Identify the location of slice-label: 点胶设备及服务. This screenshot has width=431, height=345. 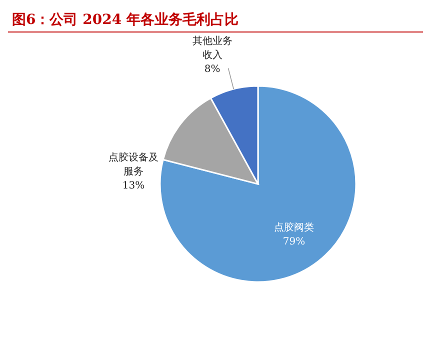
(133, 165).